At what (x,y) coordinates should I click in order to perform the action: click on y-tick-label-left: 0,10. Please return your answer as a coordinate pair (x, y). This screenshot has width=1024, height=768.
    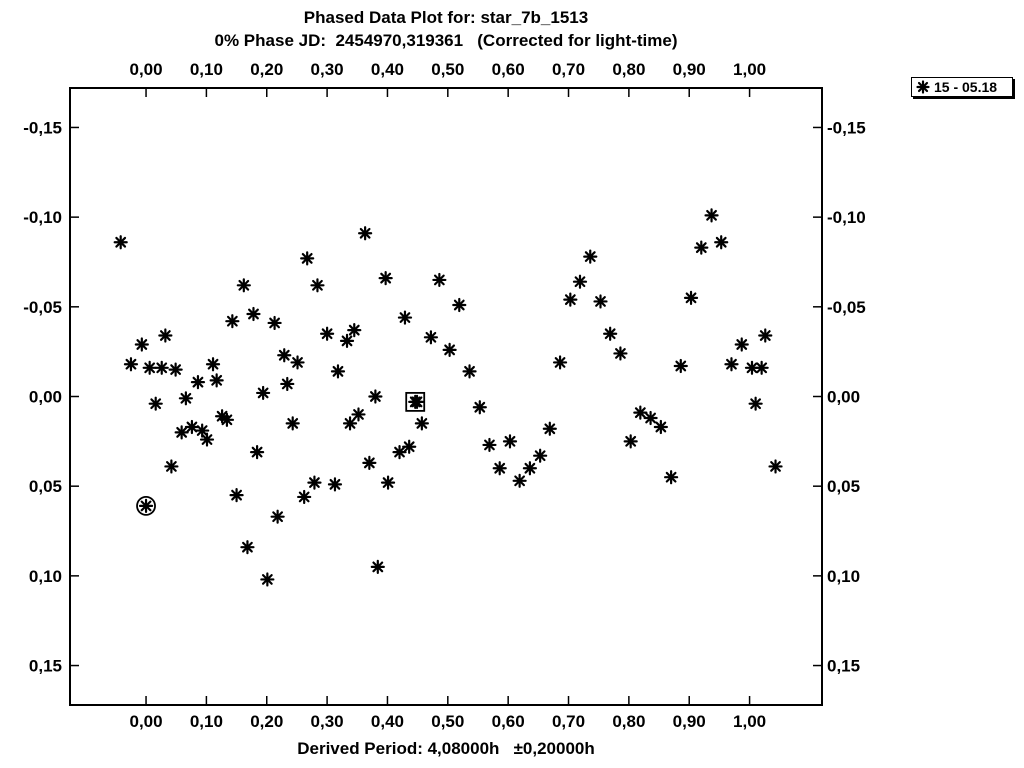
    Looking at the image, I should click on (45, 576).